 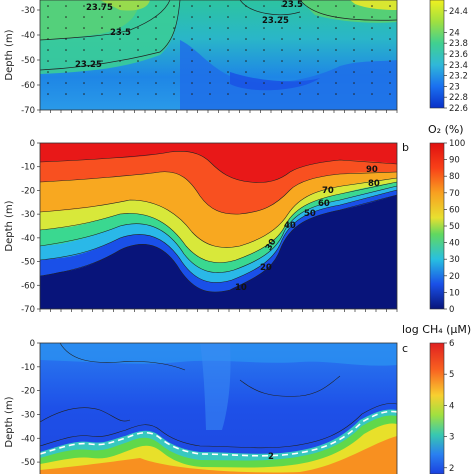 What do you see at coordinates (454, 244) in the screenshot?
I see `colorbar-tick-label: 40` at bounding box center [454, 244].